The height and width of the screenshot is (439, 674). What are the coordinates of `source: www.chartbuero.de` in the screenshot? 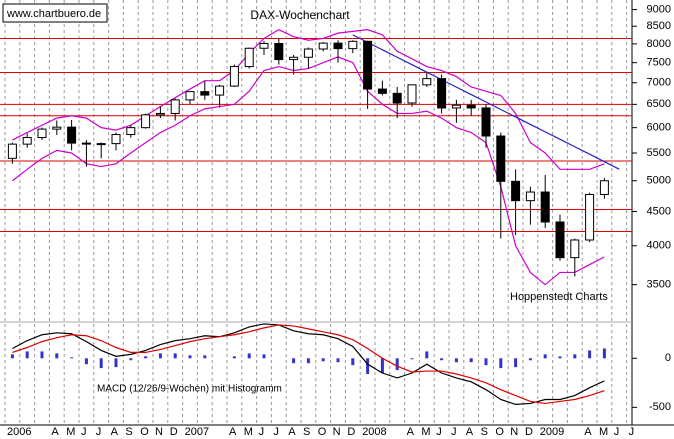 It's located at (53, 14).